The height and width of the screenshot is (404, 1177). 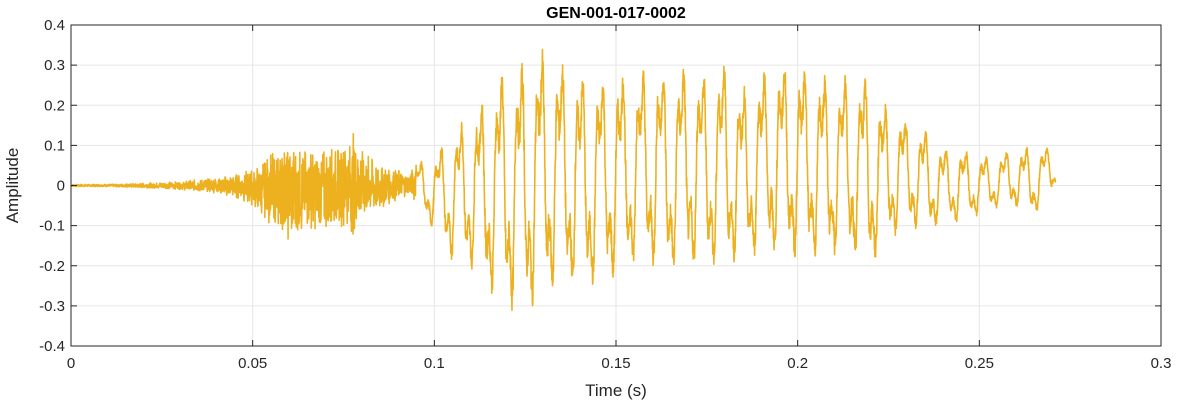 What do you see at coordinates (434, 363) in the screenshot?
I see `x-tick-label: 0.1` at bounding box center [434, 363].